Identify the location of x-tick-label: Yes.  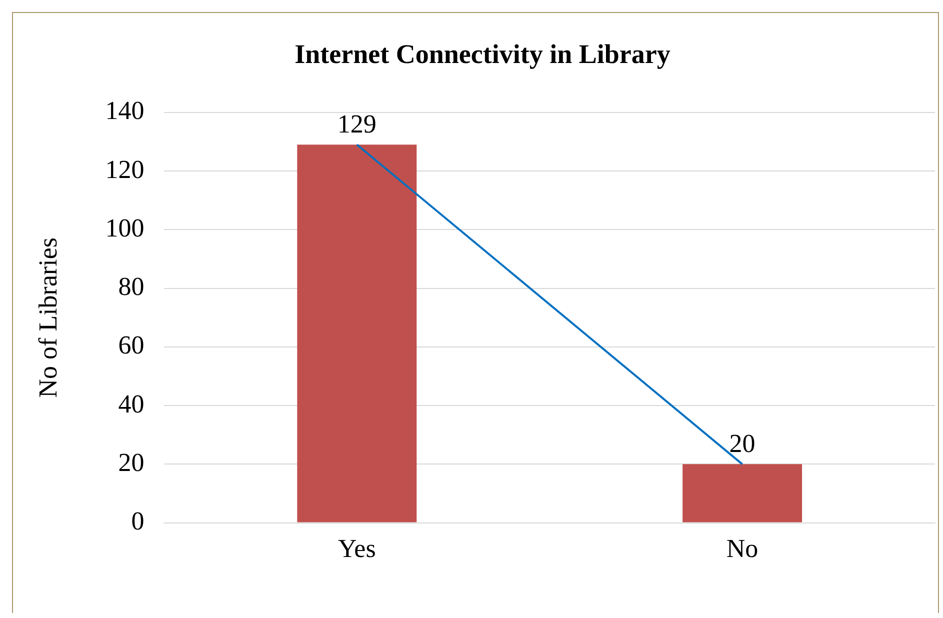
(357, 549).